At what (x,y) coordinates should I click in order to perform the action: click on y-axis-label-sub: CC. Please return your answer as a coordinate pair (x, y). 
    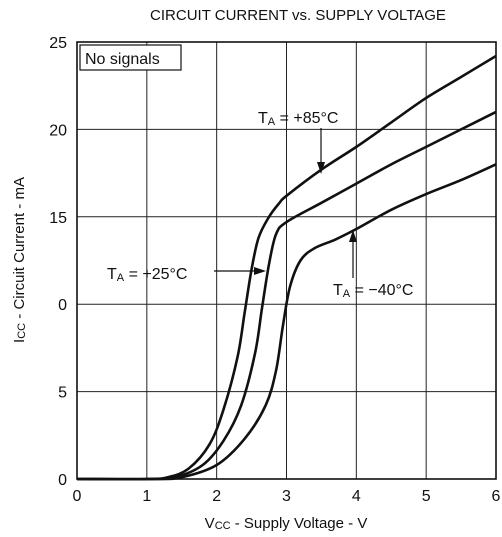
    Looking at the image, I should click on (22, 331).